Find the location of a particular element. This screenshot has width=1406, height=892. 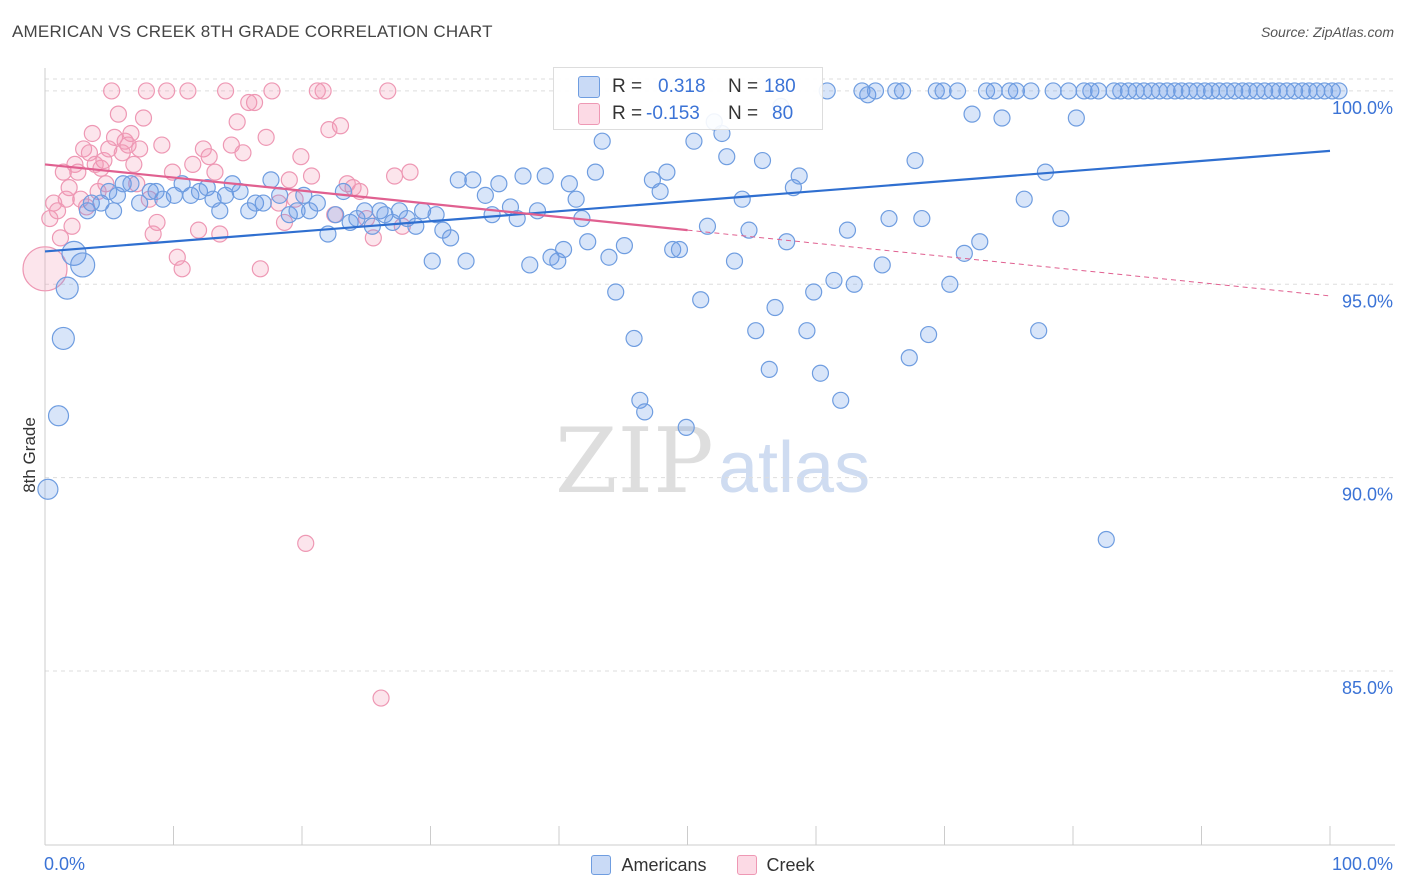

r-value: 0.318 is located at coordinates (682, 86).